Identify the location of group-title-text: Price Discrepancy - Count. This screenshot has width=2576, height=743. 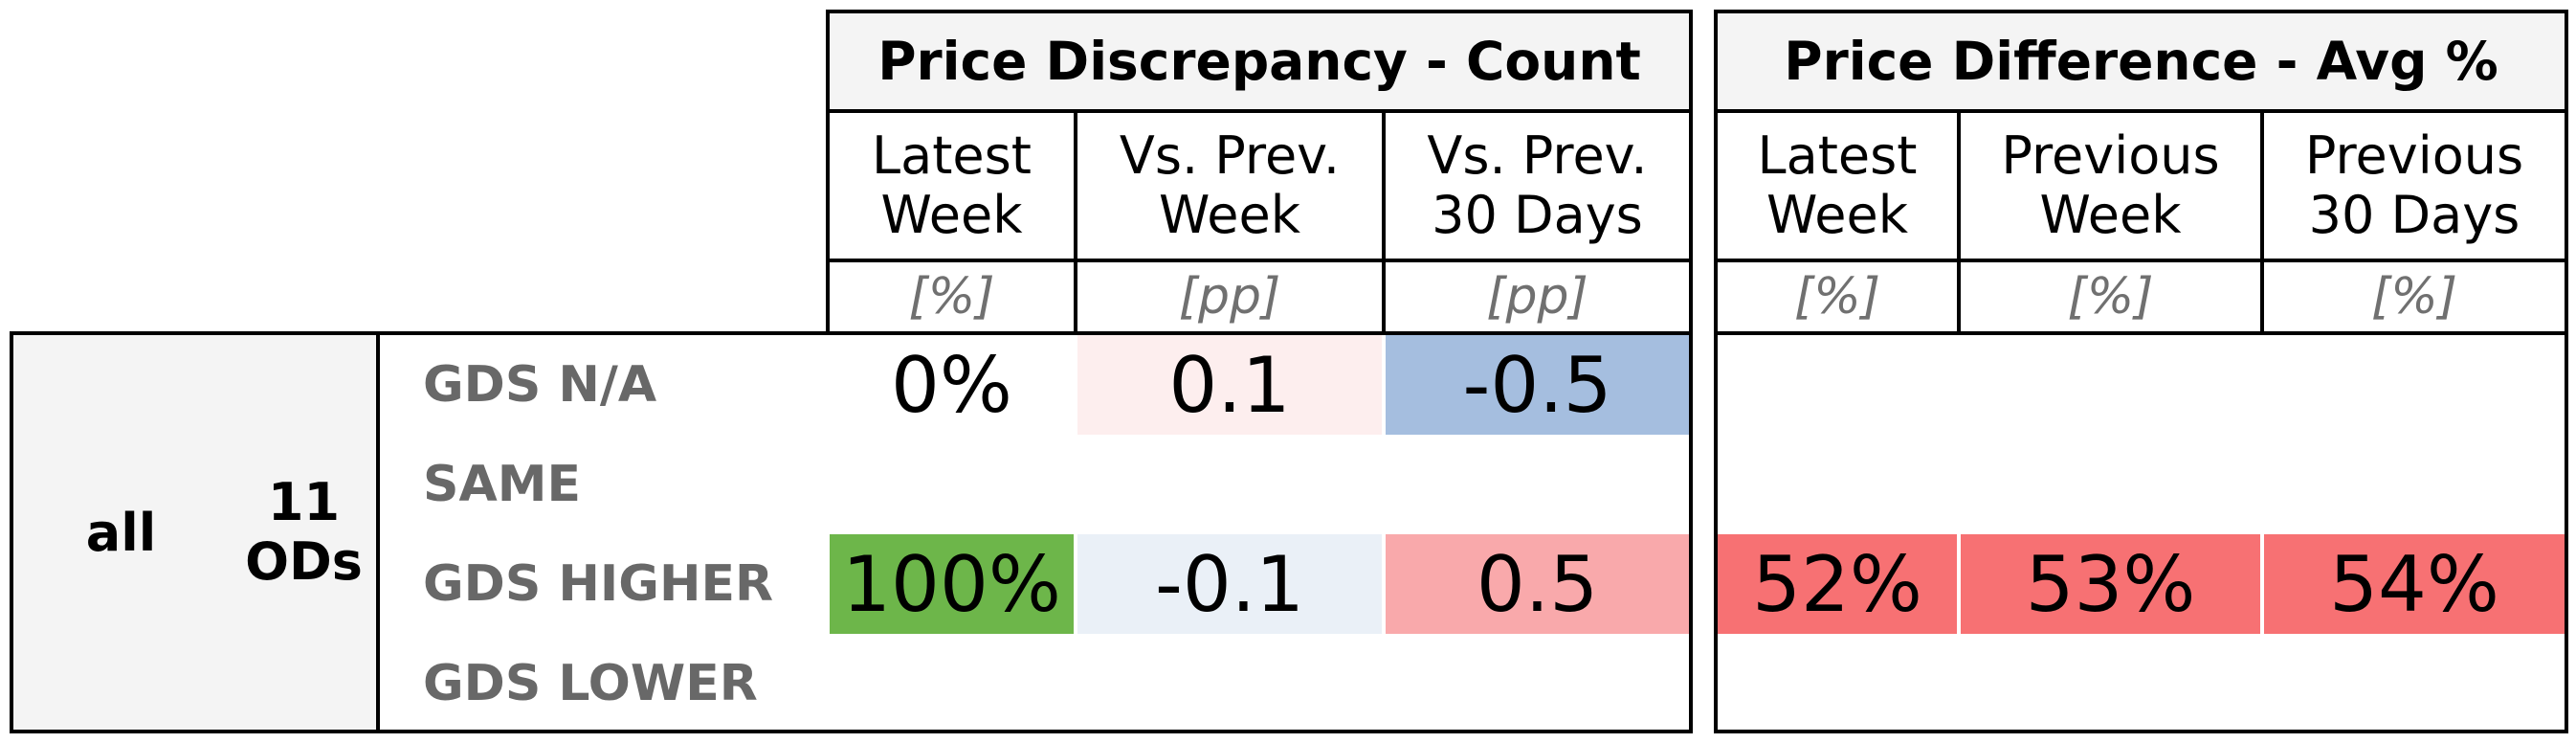
(1259, 61).